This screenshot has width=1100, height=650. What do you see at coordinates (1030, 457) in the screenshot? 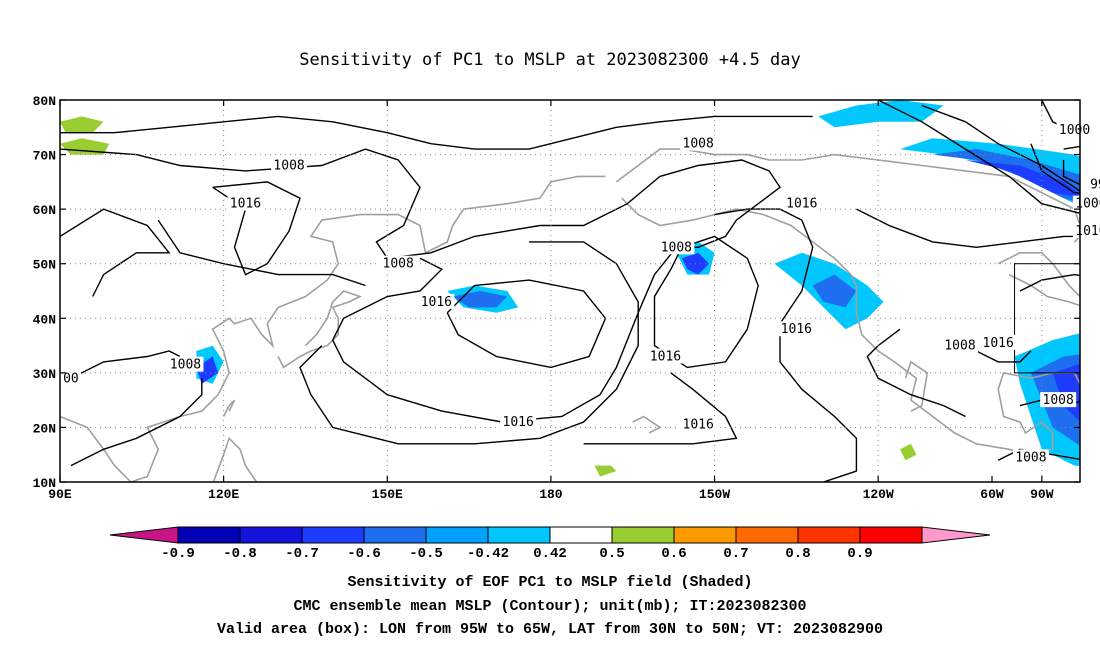
I see `contour-label-21: 1008` at bounding box center [1030, 457].